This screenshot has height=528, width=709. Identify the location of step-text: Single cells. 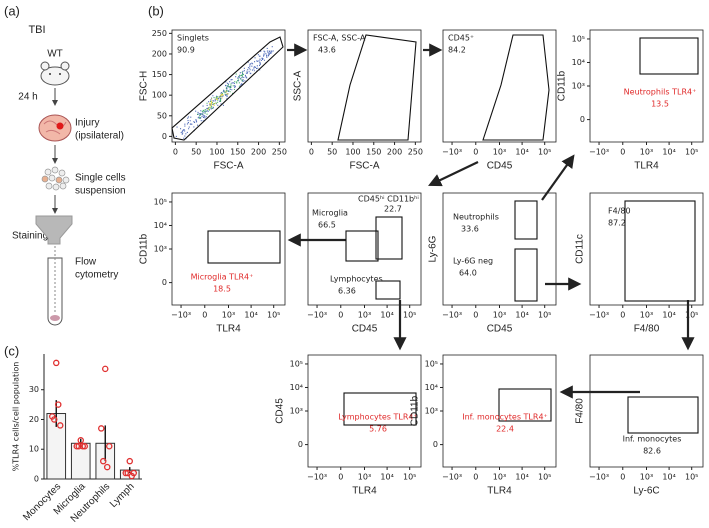
(100, 178).